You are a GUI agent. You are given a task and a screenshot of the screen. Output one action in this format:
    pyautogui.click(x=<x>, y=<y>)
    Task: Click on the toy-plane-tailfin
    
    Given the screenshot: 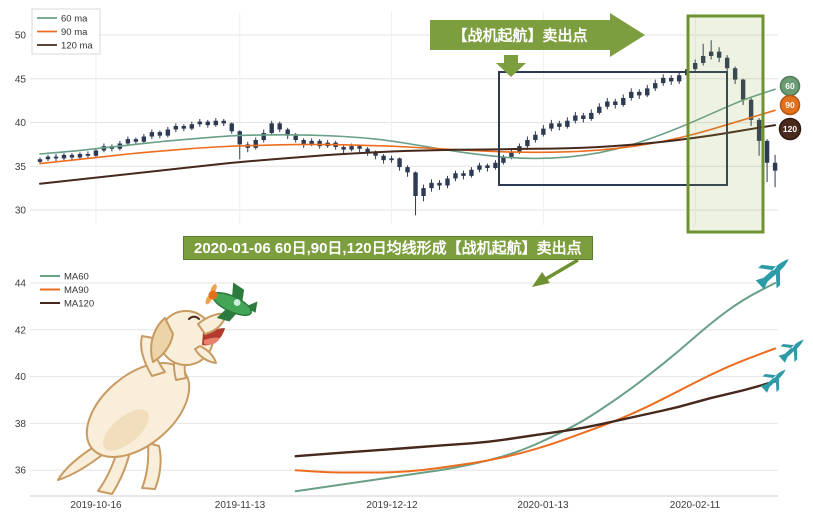 What is the action you would take?
    pyautogui.click(x=251, y=307)
    